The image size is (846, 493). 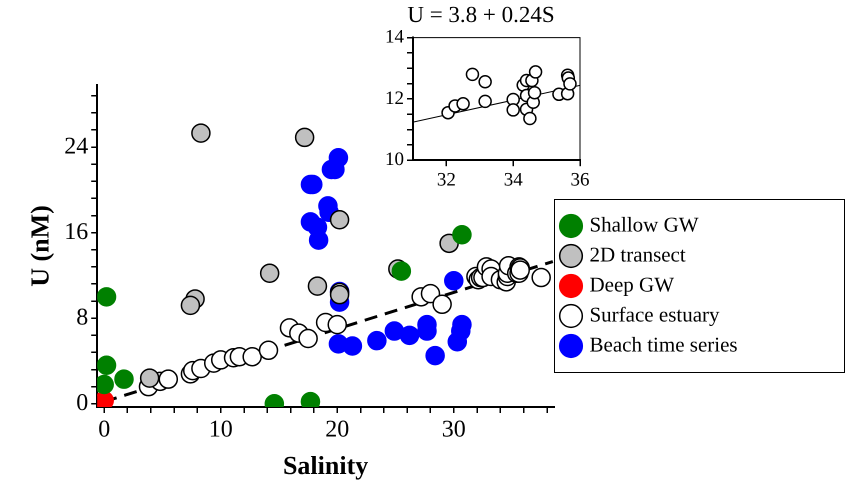 What do you see at coordinates (76, 231) in the screenshot?
I see `y-tick-label: 16` at bounding box center [76, 231].